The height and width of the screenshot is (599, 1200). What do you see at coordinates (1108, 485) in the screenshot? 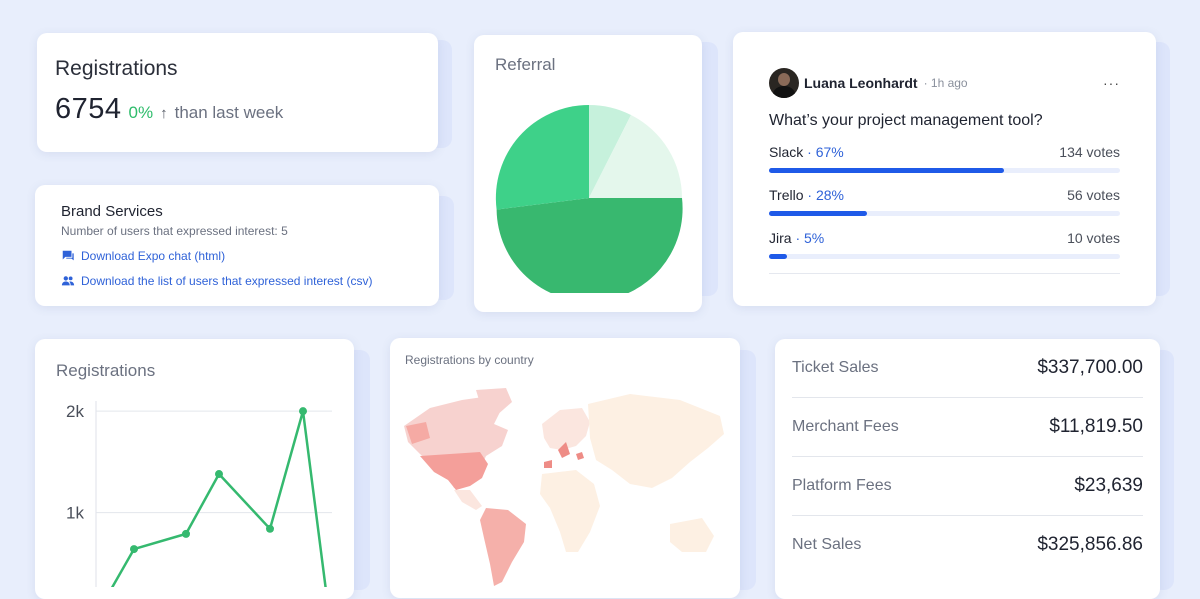
I see `financial-value: $23,639` at bounding box center [1108, 485].